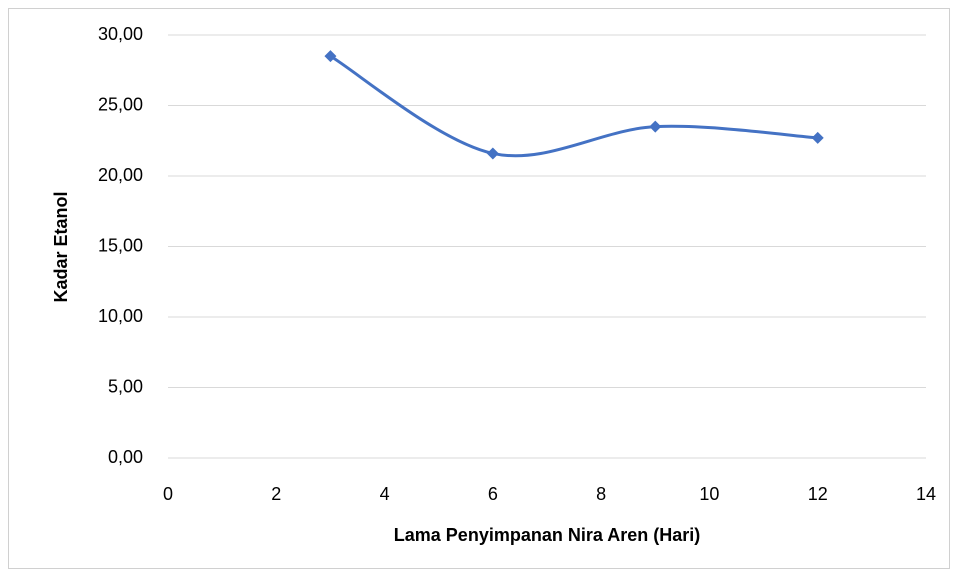  What do you see at coordinates (493, 494) in the screenshot?
I see `x-tick-label: 6` at bounding box center [493, 494].